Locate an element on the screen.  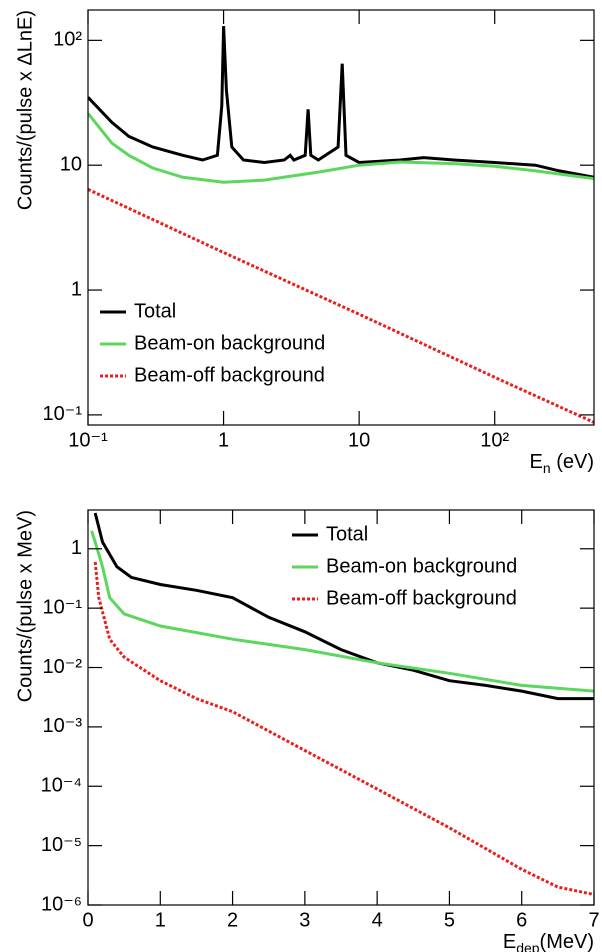
x-axis-label: En (eV) is located at coordinates (562, 463).